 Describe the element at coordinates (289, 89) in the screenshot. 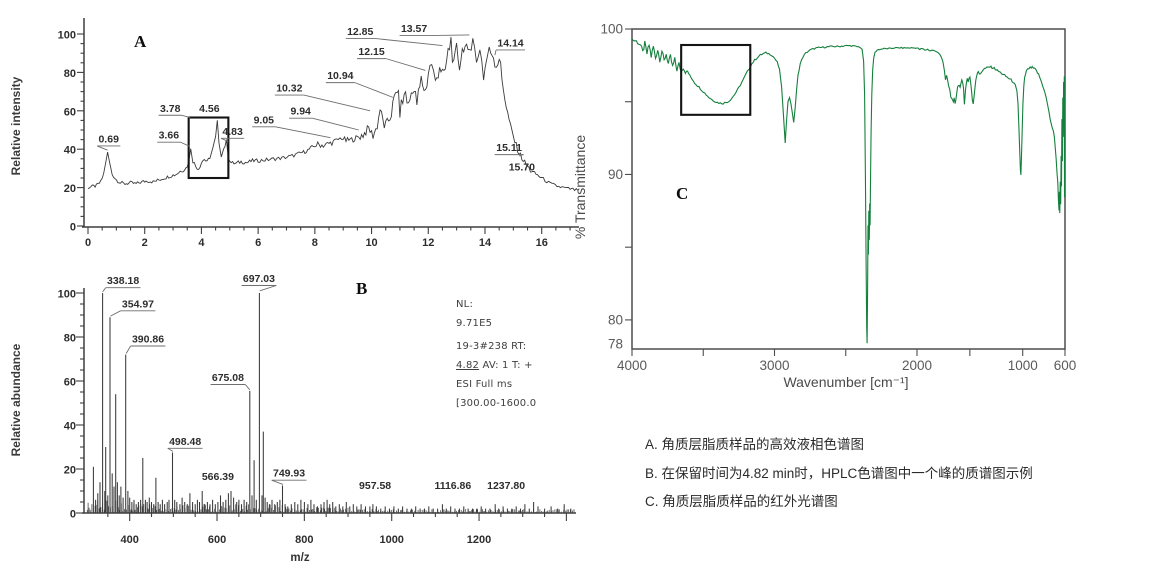

I see `peak-label: 10.32` at that location.